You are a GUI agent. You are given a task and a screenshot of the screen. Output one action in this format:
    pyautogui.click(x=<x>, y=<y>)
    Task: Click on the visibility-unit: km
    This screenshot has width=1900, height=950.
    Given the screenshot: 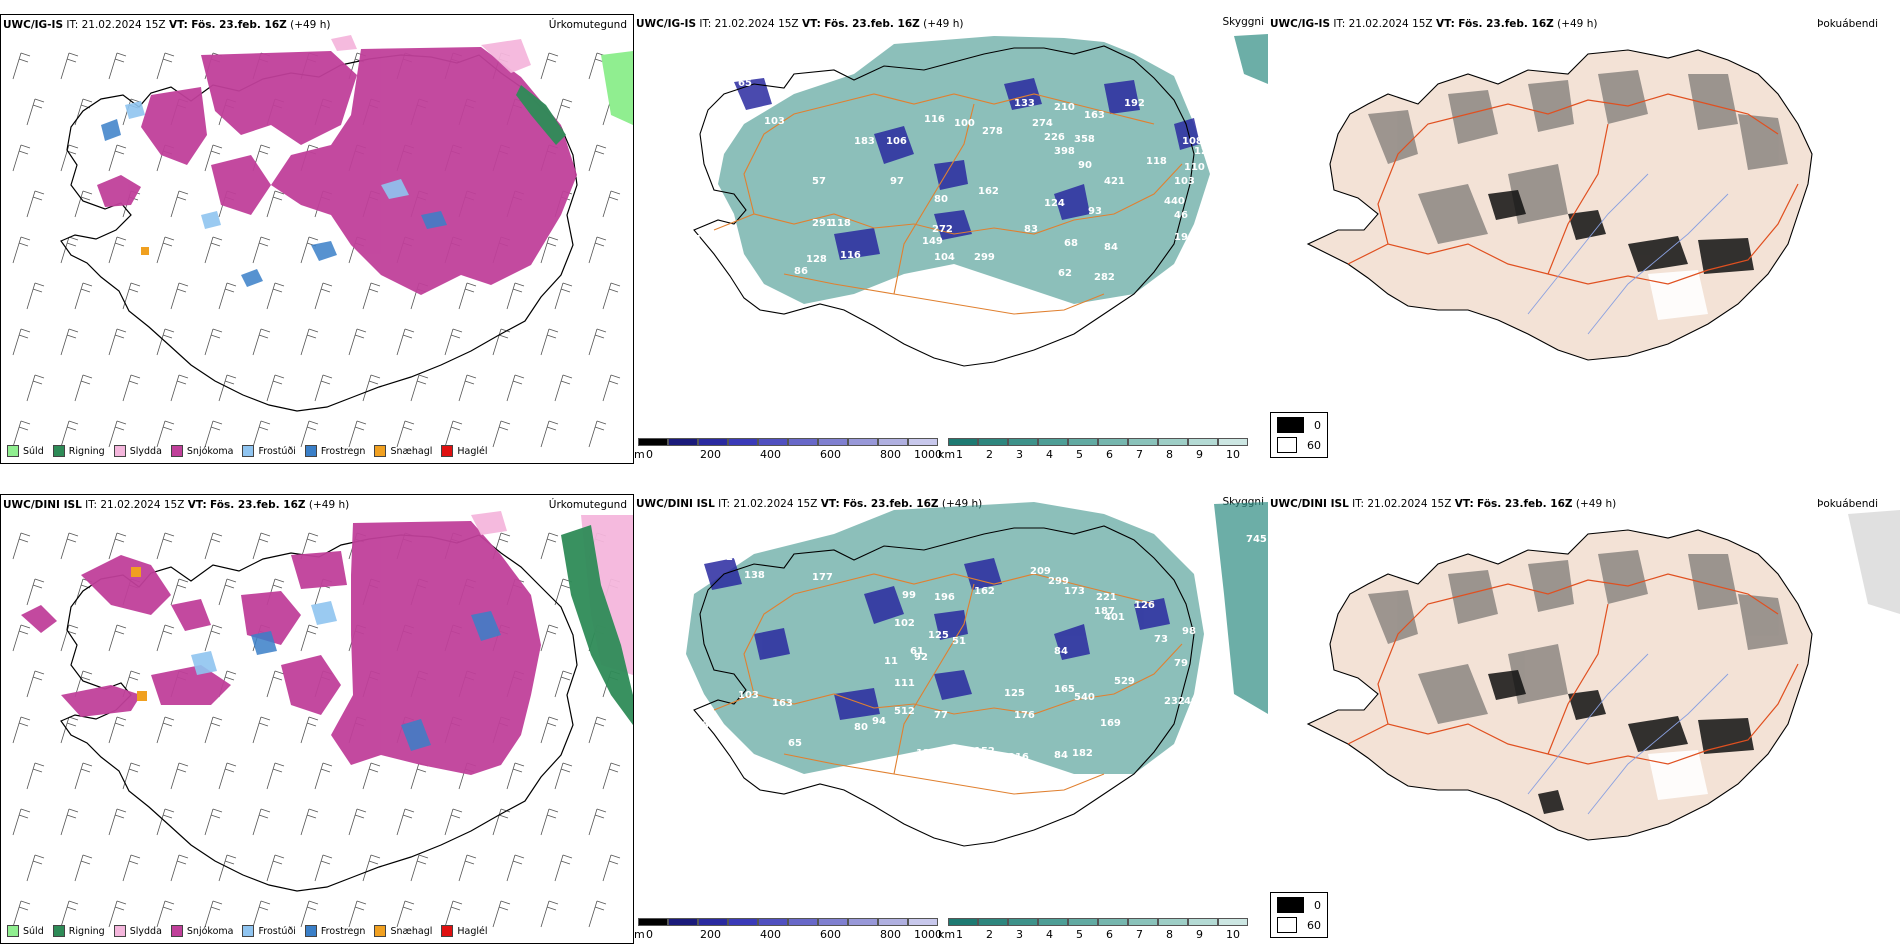 What is the action you would take?
    pyautogui.click(x=947, y=454)
    